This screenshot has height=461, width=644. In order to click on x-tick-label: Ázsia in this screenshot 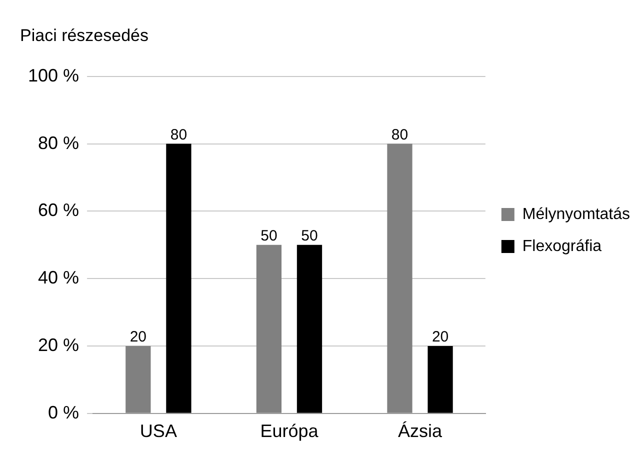, I will do `click(421, 431)`.